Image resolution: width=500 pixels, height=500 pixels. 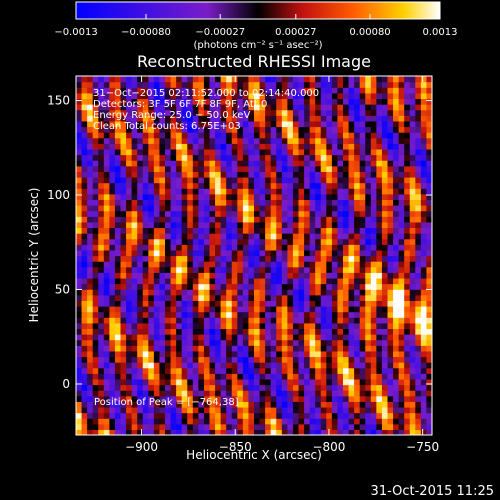 I want to click on colorbar-tick-label: 0.00080, so click(x=369, y=32).